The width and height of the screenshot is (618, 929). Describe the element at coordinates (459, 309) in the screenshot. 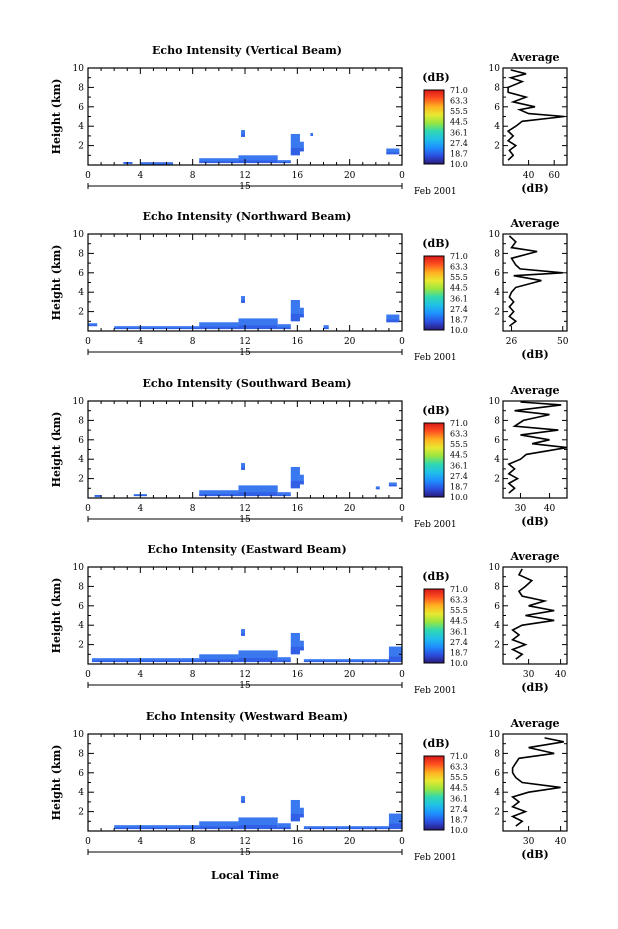

I see `colorbar-tick-label: 27.4` at that location.